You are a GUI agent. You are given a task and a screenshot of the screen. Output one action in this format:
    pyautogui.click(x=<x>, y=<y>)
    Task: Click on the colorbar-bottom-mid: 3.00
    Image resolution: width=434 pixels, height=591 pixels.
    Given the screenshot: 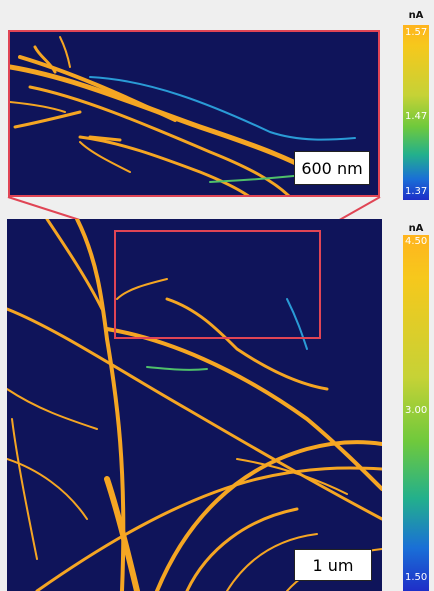 What is the action you would take?
    pyautogui.click(x=416, y=410)
    